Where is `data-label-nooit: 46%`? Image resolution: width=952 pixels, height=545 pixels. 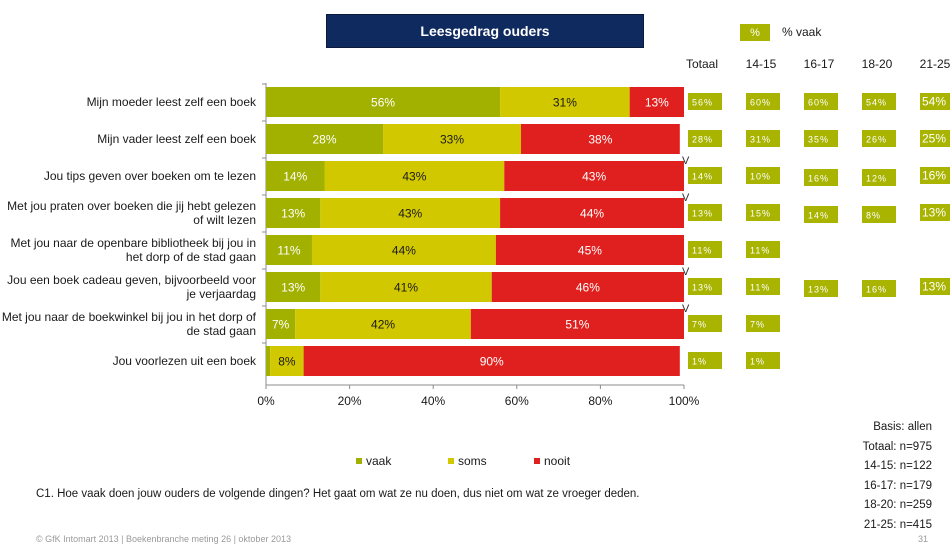 data-label-nooit: 46% is located at coordinates (588, 288).